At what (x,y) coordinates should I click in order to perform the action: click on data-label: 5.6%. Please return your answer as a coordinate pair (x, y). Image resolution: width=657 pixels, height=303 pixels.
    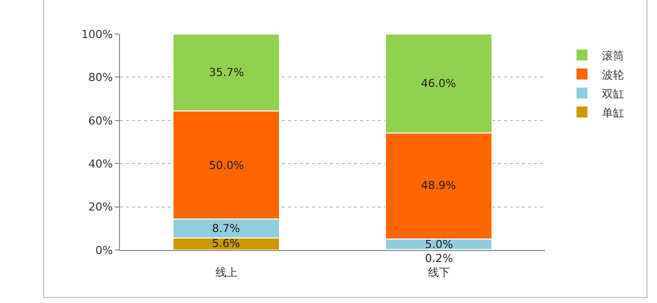
    Looking at the image, I should click on (226, 243).